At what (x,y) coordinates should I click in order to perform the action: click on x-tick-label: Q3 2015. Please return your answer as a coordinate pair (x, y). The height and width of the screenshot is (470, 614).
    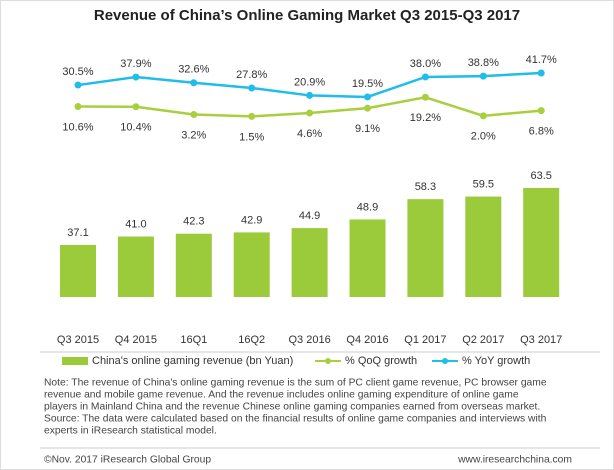
    Looking at the image, I should click on (78, 340).